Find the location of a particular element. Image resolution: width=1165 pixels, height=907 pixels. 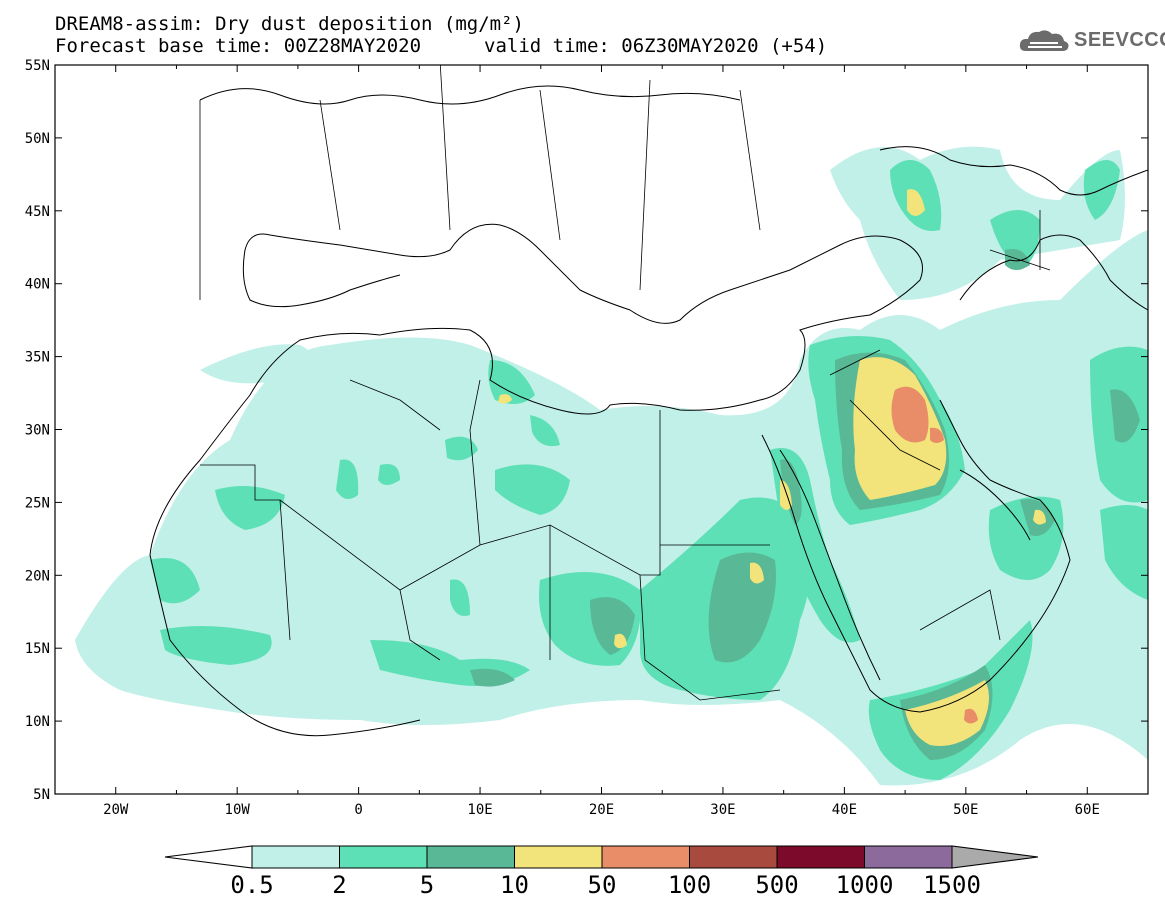

lat-tick-label: 55N is located at coordinates (37, 66).